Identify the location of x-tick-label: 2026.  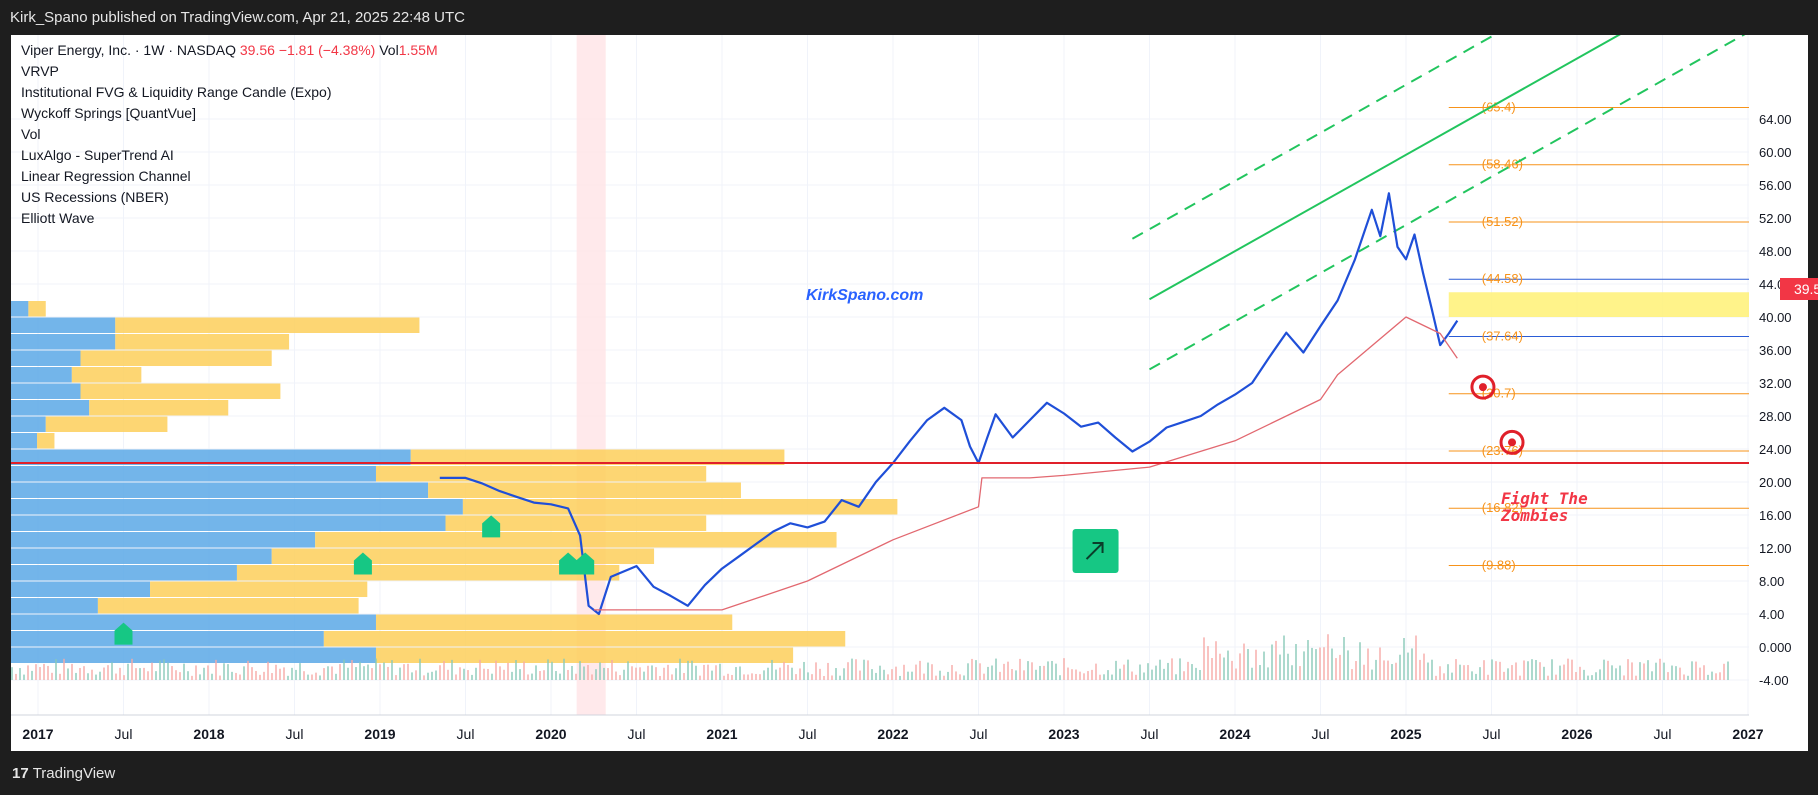
(1576, 734).